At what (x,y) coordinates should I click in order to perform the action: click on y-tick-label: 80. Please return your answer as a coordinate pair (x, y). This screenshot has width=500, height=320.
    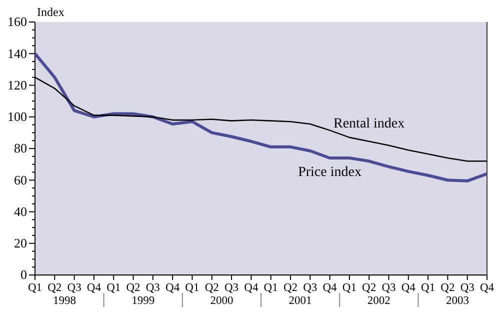
    Looking at the image, I should click on (20, 148).